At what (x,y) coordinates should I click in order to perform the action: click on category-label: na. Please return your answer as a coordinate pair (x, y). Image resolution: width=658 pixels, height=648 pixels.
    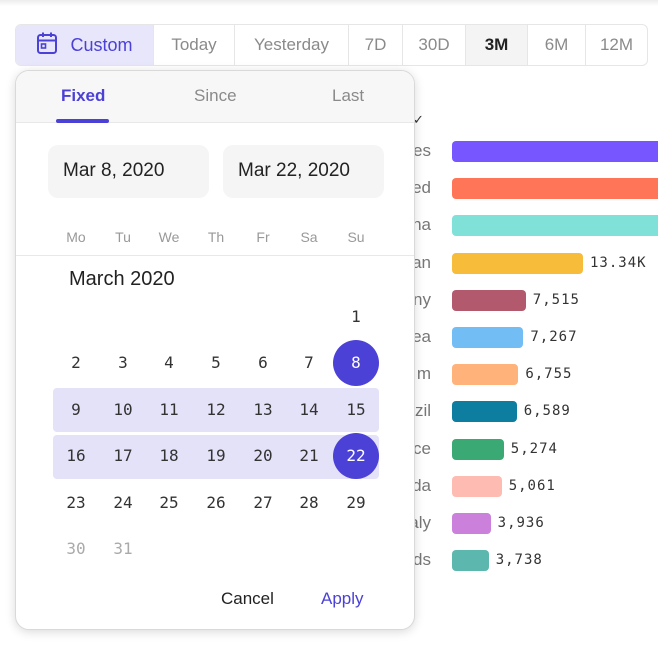
    Looking at the image, I should click on (421, 225).